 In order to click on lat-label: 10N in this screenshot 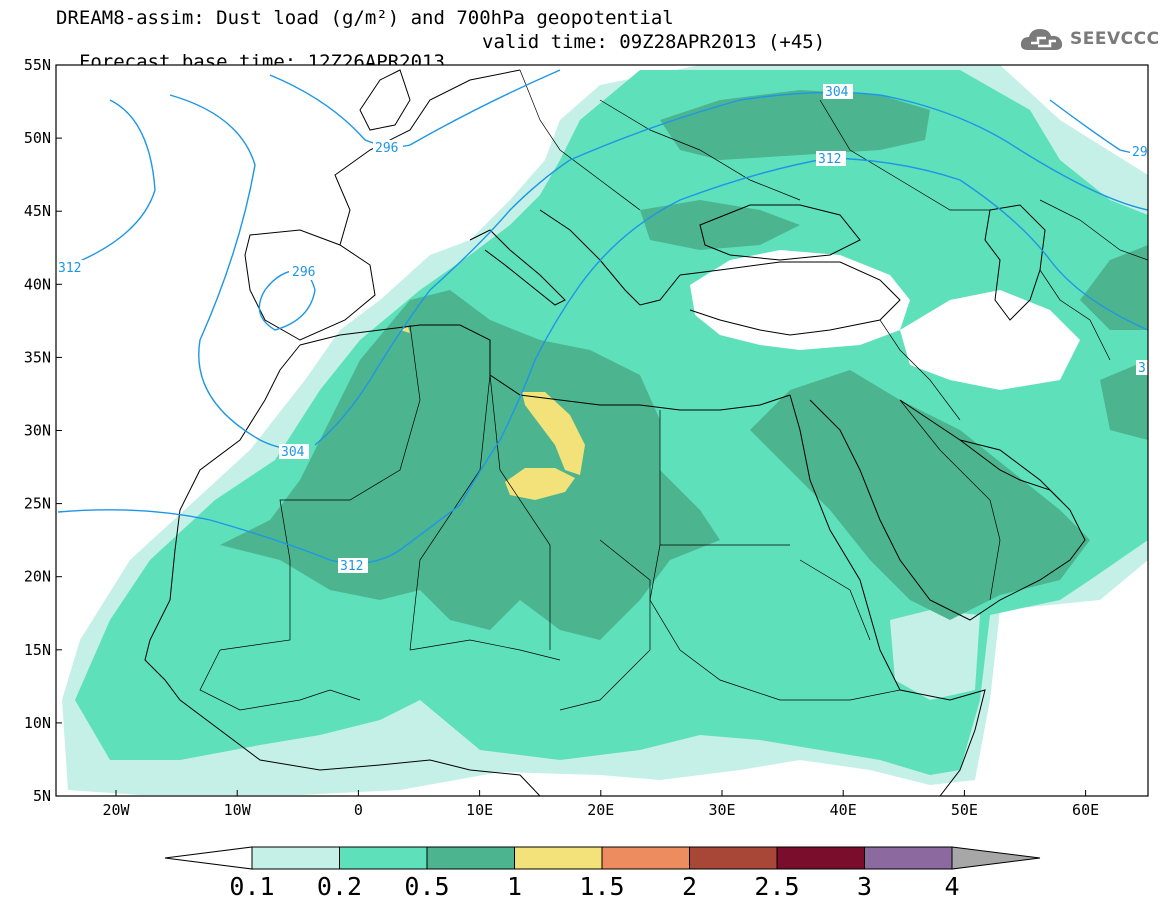, I will do `click(37, 723)`.